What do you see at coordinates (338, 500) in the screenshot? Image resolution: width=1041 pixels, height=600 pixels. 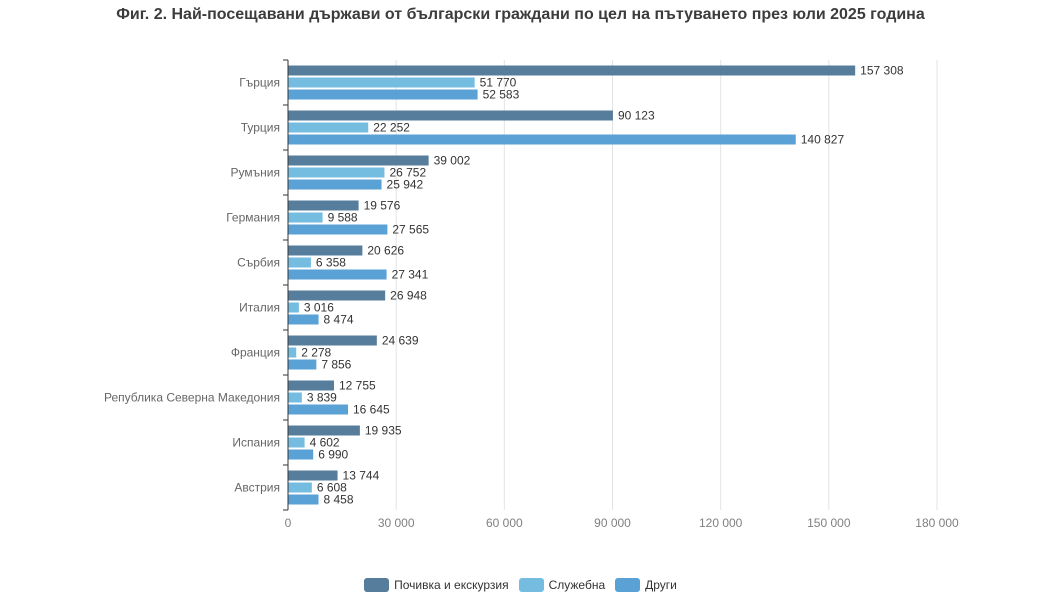 I see `bar-value-label: 8 458` at bounding box center [338, 500].